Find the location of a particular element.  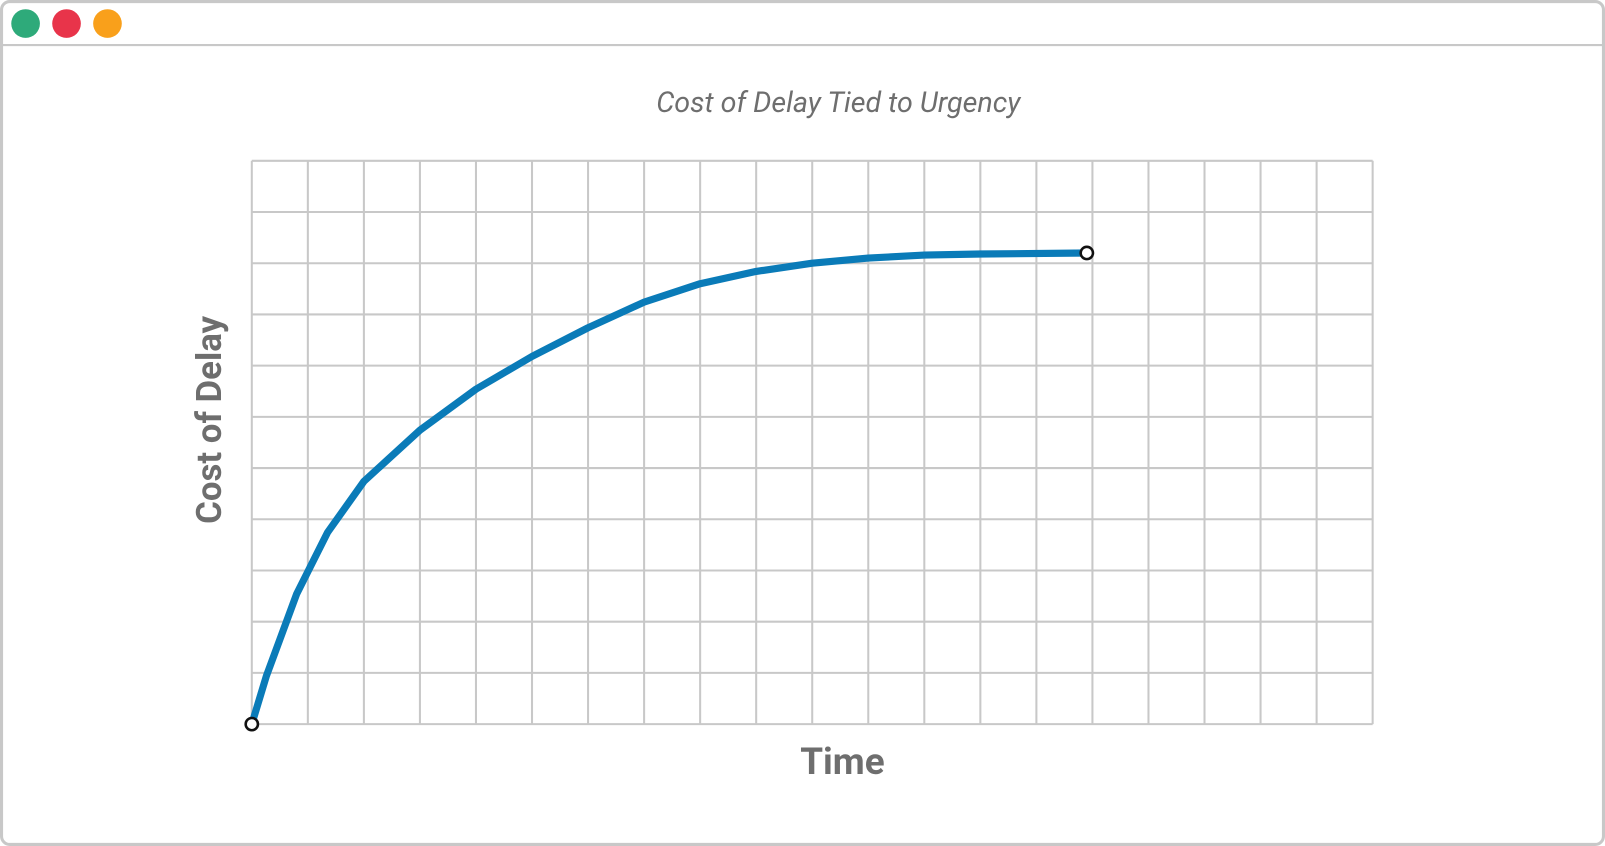

chart-title: Cost of Delay Tied to Urgency is located at coordinates (839, 102).